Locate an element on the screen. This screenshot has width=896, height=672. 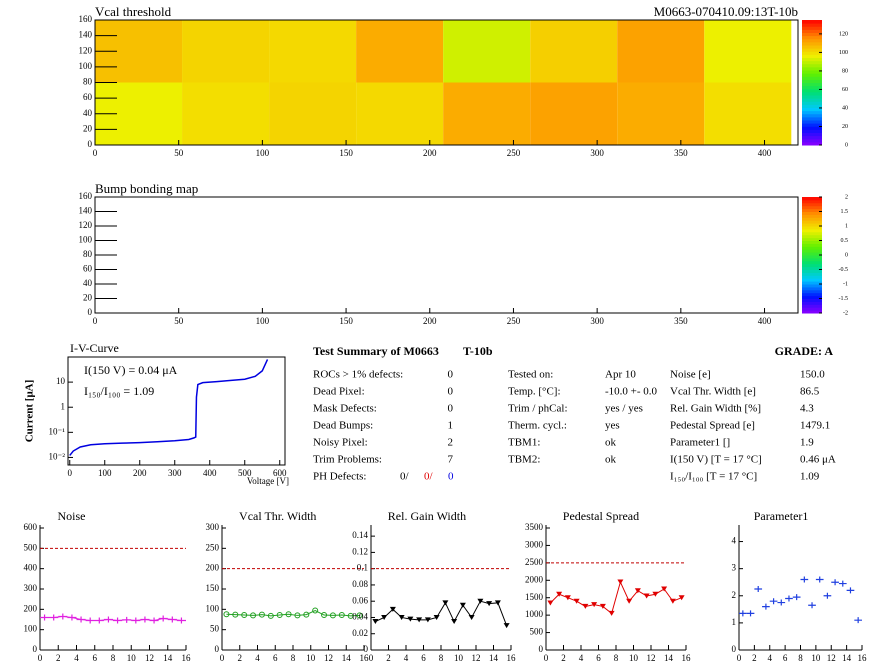
summary-value: 1.9 is located at coordinates (807, 443).